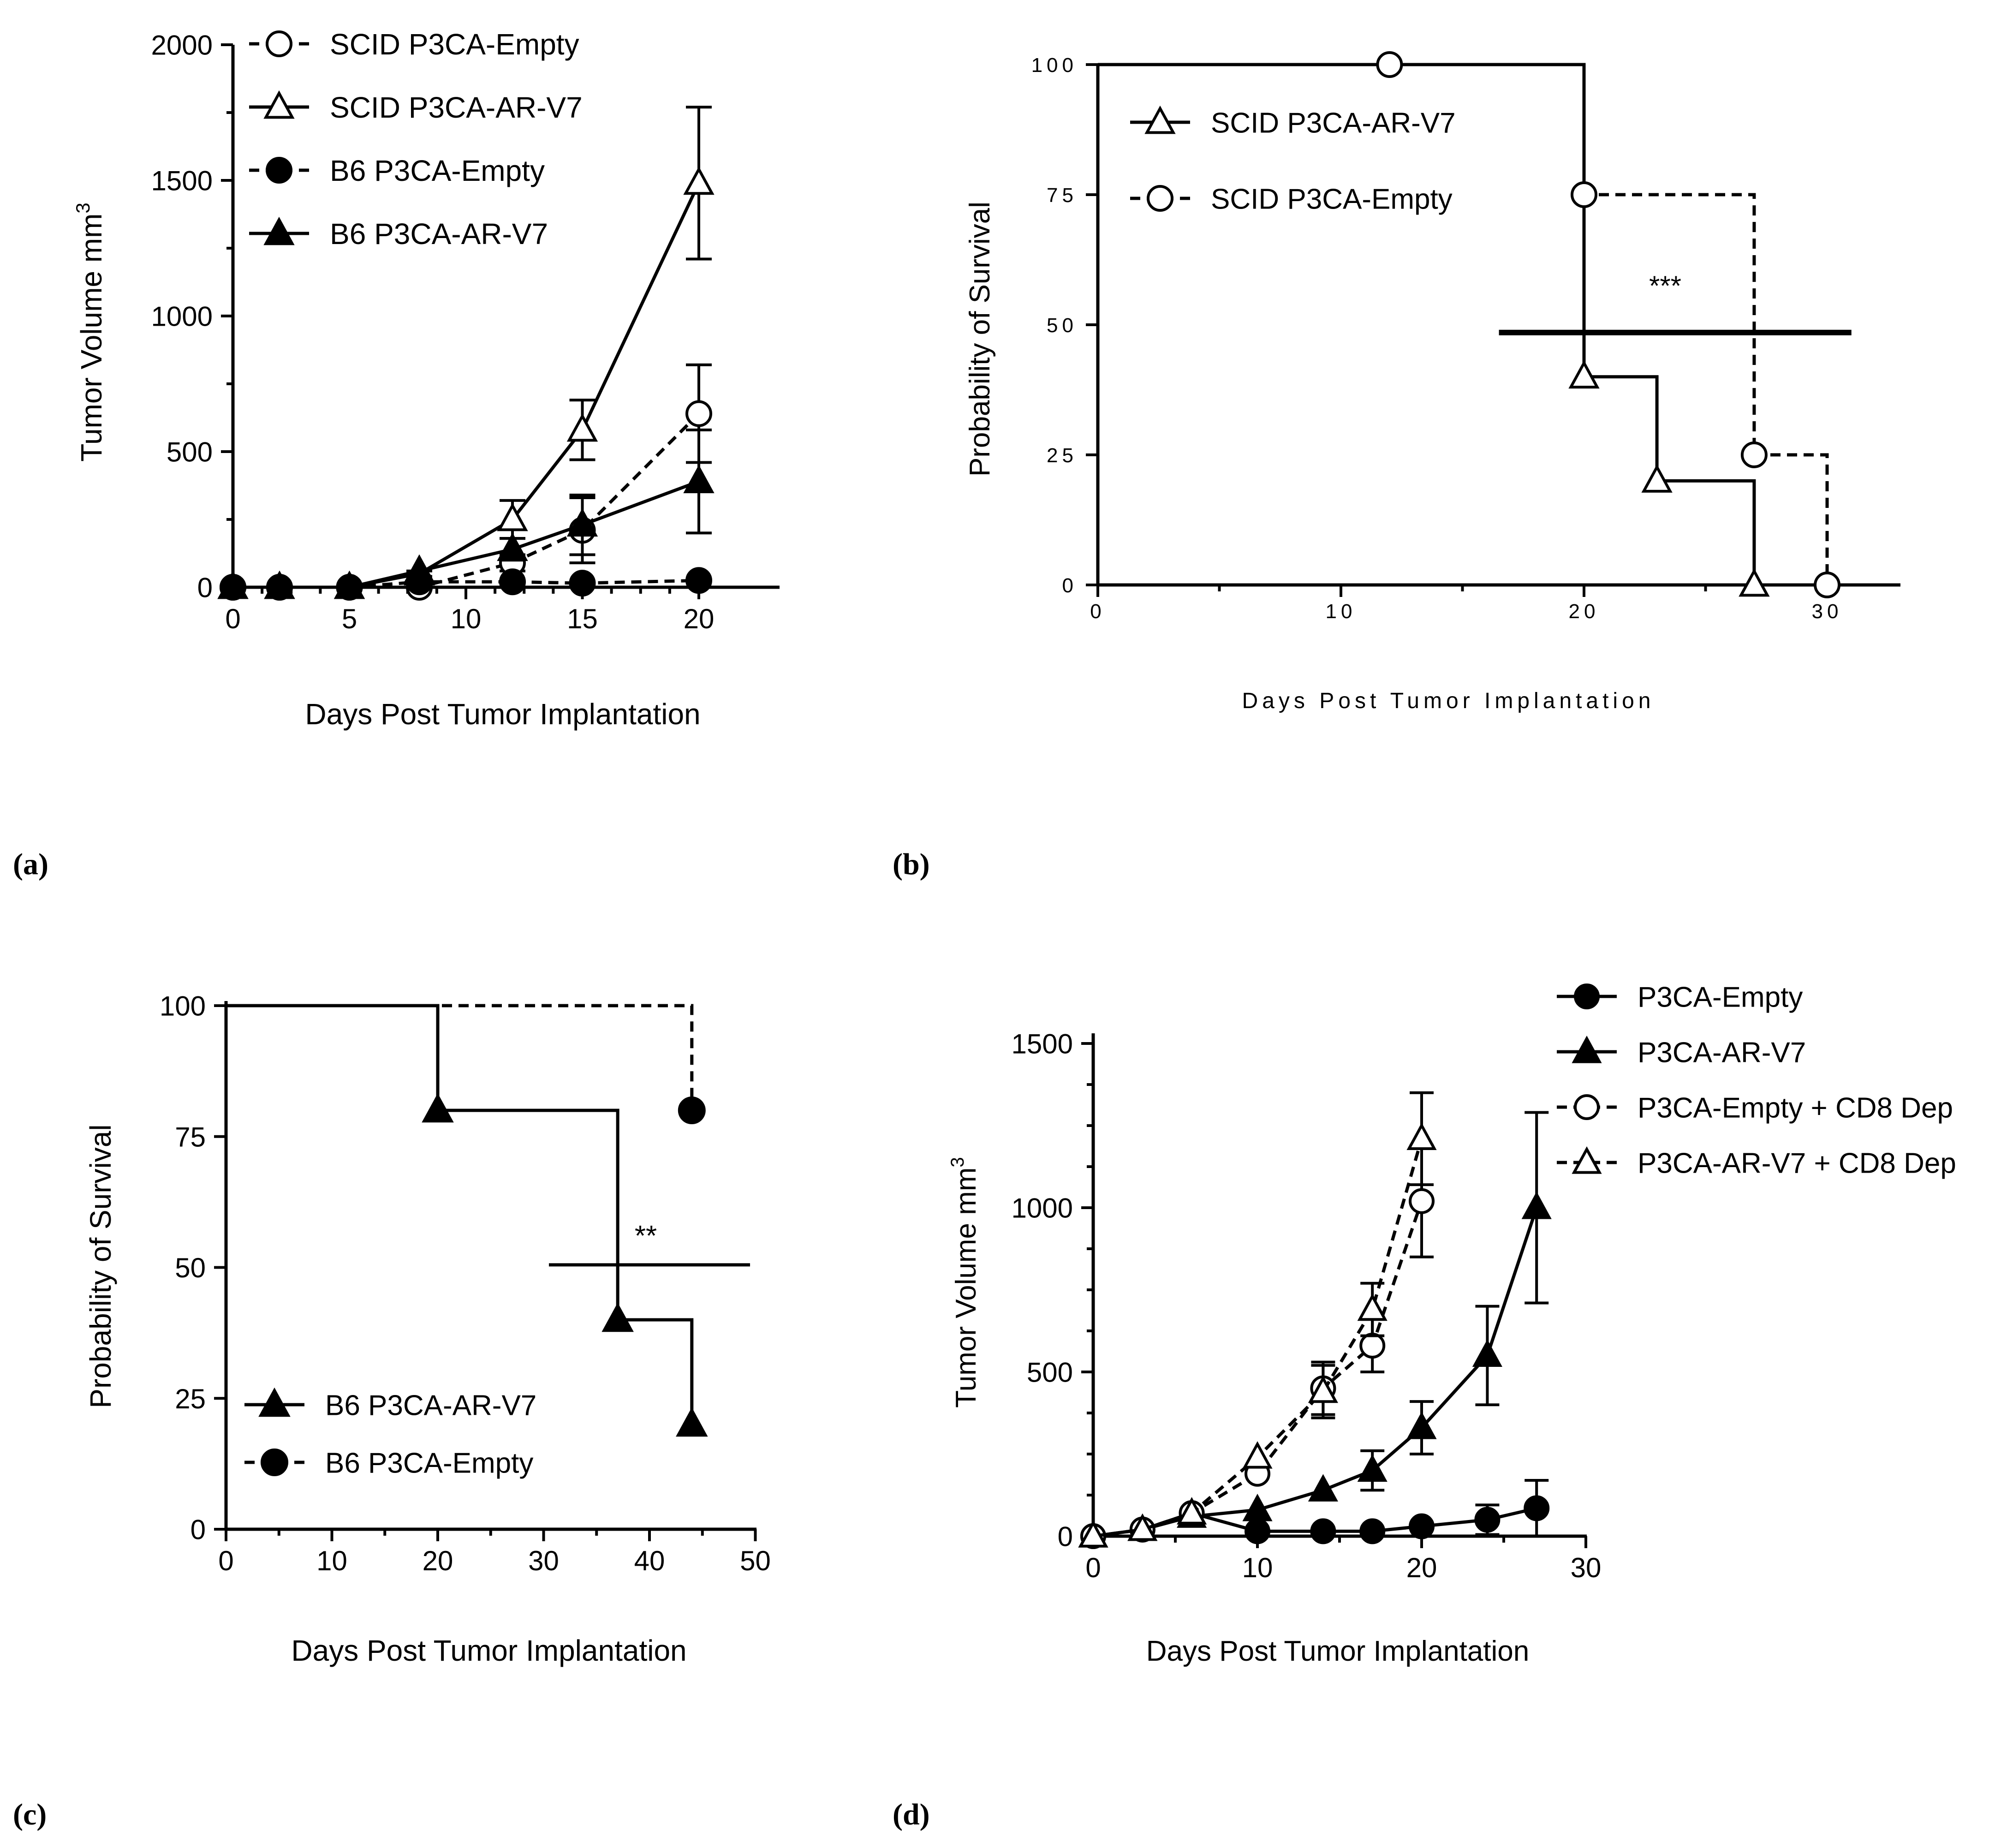 The image size is (2007, 1848). I want to click on panel-a-y-tick-label: 0, so click(205, 587).